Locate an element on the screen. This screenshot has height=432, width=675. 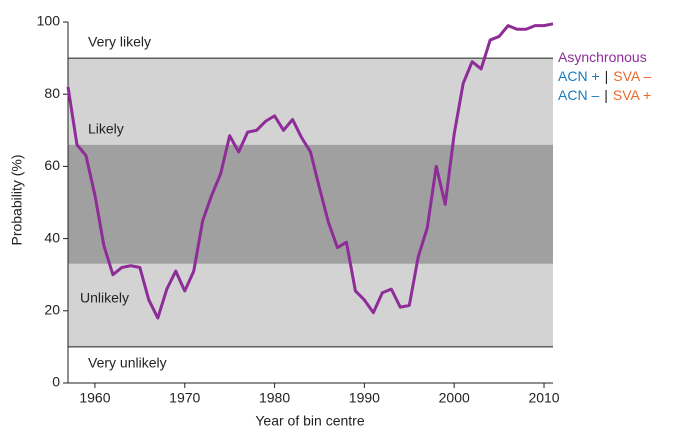
legend-entry: ACN + | SVA – is located at coordinates (604, 76).